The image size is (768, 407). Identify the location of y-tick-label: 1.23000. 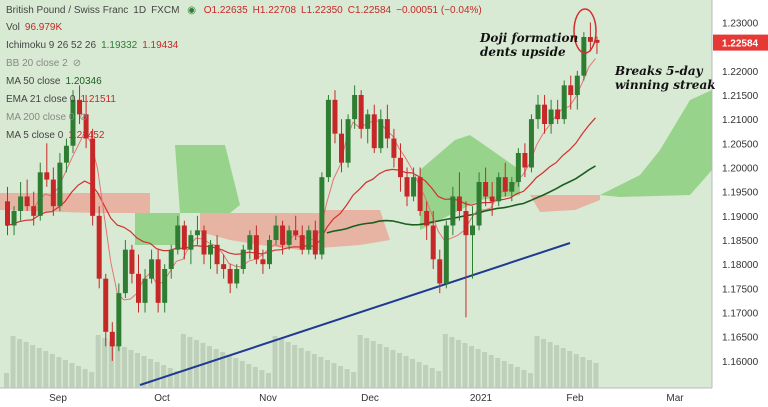
(740, 24).